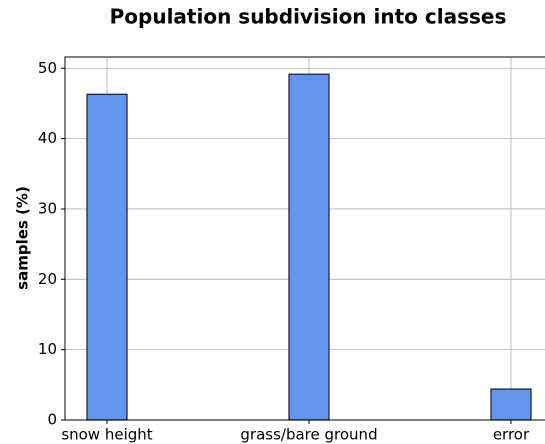 The width and height of the screenshot is (545, 444). What do you see at coordinates (47, 279) in the screenshot?
I see `y-tick-label: 20` at bounding box center [47, 279].